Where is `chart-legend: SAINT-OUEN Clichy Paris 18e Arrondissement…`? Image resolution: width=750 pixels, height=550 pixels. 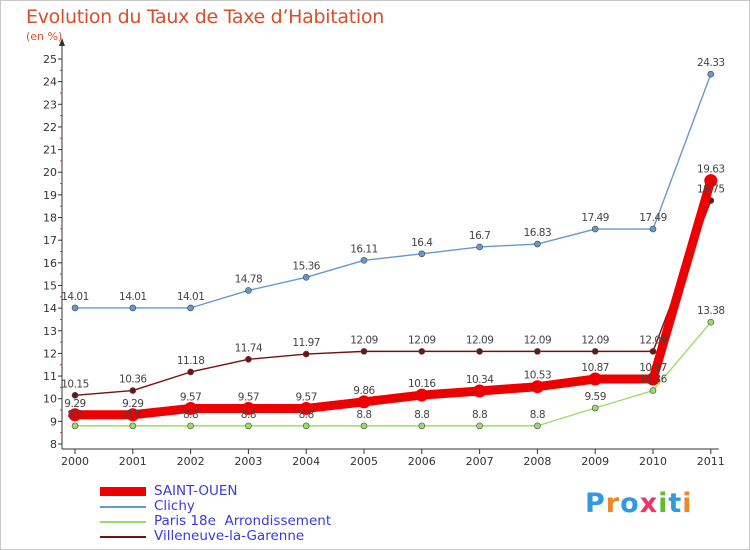
chart-legend: SAINT-OUEN Clichy Paris 18e Arrondissement… is located at coordinates (215, 514).